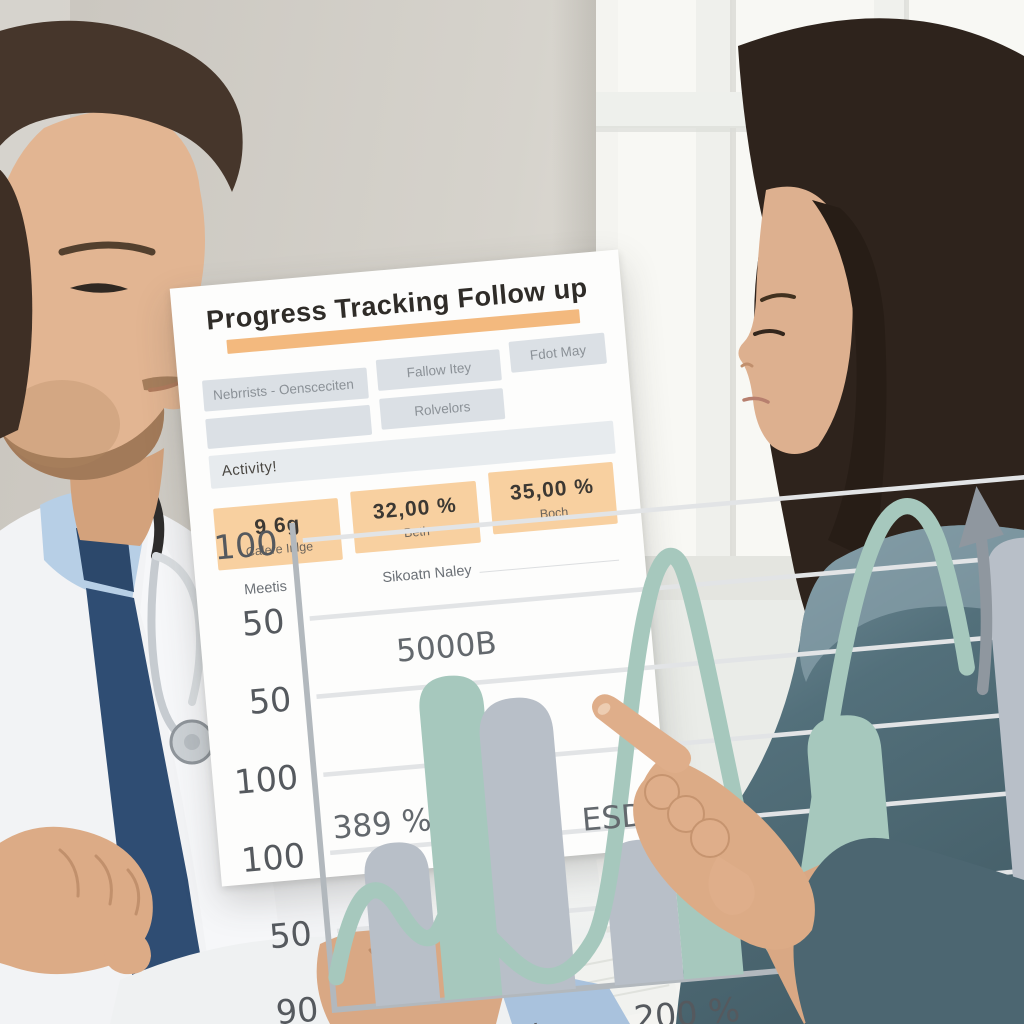 The image size is (1024, 1024). What do you see at coordinates (121, 106) in the screenshot?
I see `doctor-hair` at bounding box center [121, 106].